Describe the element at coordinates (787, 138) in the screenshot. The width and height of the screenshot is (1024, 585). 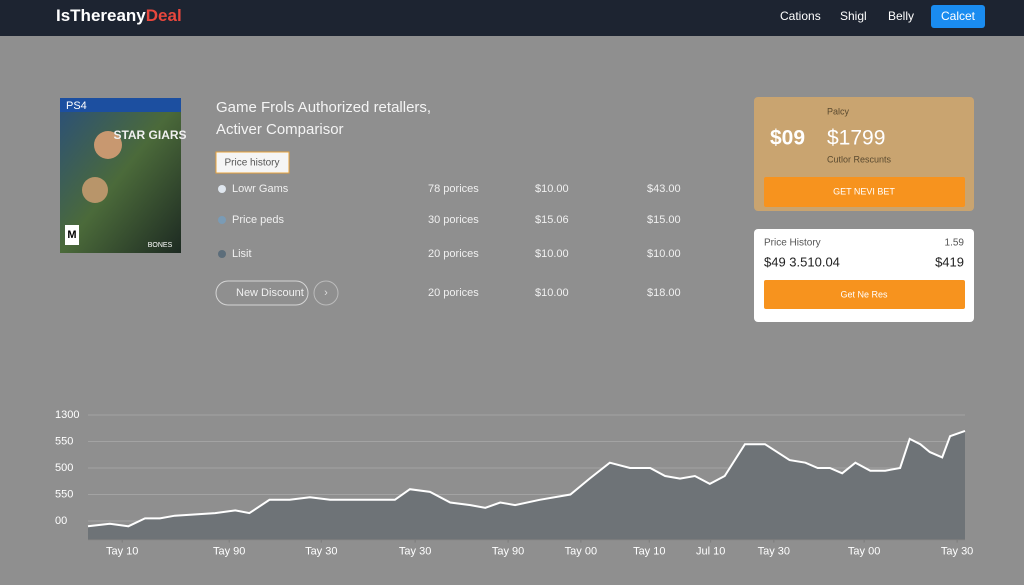
I see `deal-price: $09` at that location.